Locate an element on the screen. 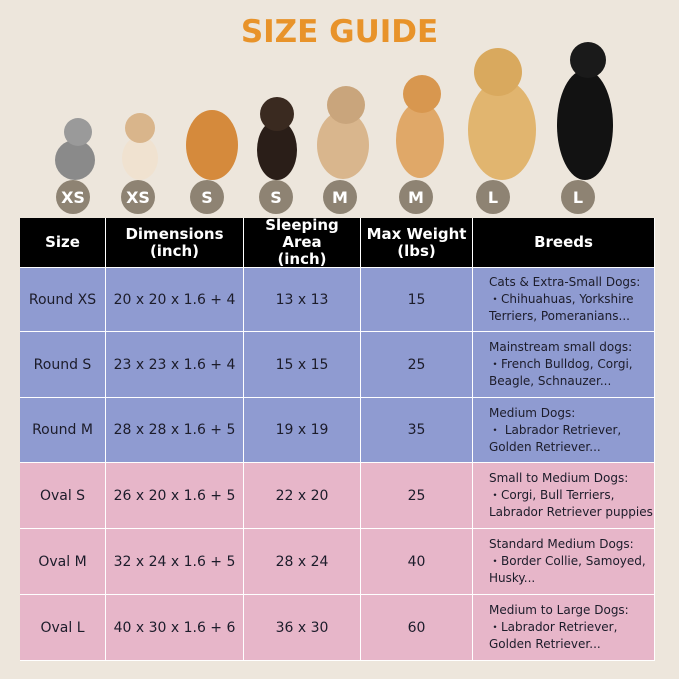  text-line: Cats & Extra-Small Dogs: is located at coordinates (565, 282).